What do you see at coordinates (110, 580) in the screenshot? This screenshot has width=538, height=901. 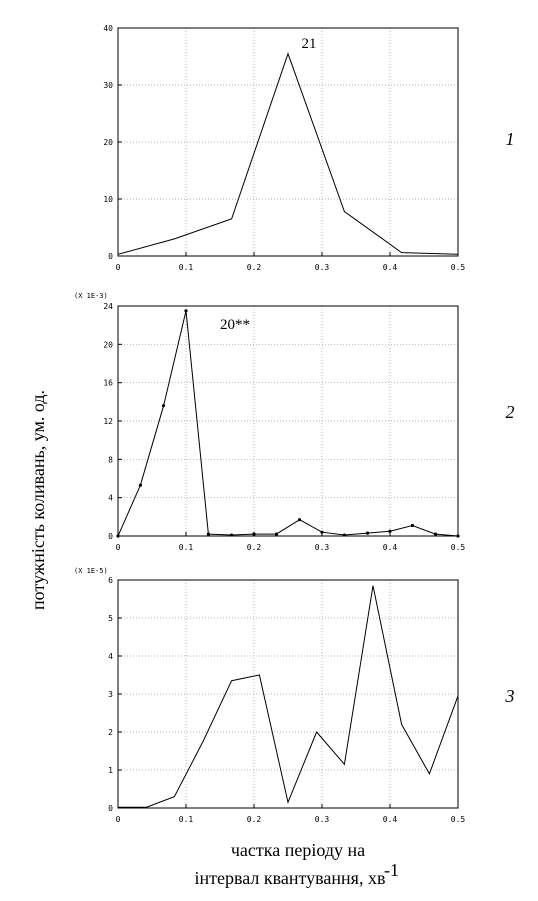 I see `y-tick-label: 6` at bounding box center [110, 580].